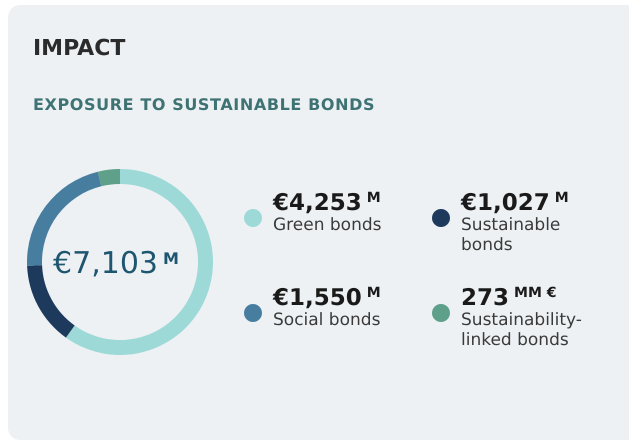 This screenshot has height=442, width=629. Describe the element at coordinates (326, 203) in the screenshot. I see `data-label: €4,253 $^{M}$` at that location.